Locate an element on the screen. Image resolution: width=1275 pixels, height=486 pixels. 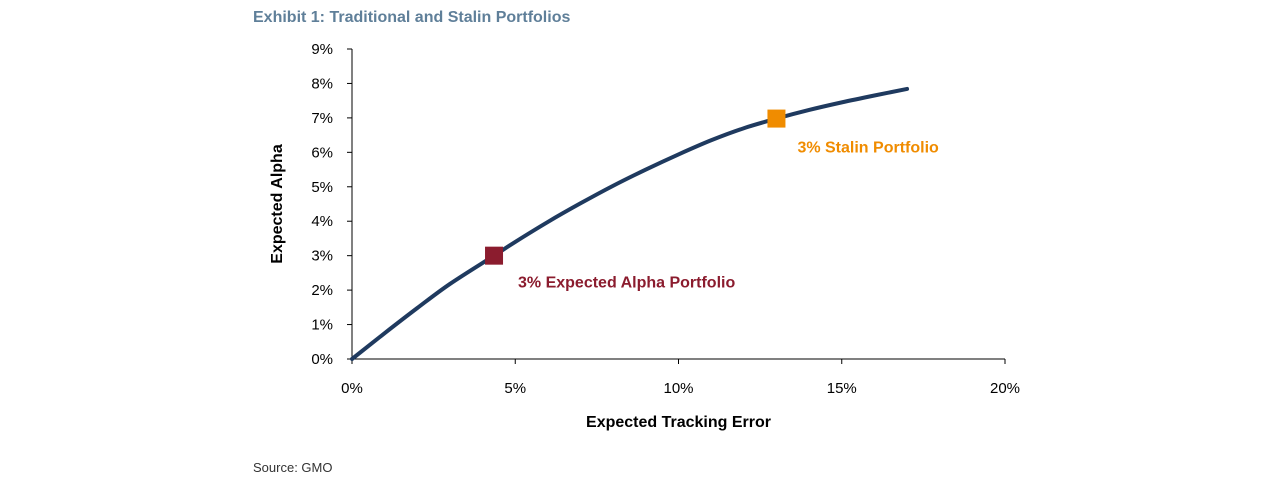
y-tick-label: 9% is located at coordinates (322, 49).